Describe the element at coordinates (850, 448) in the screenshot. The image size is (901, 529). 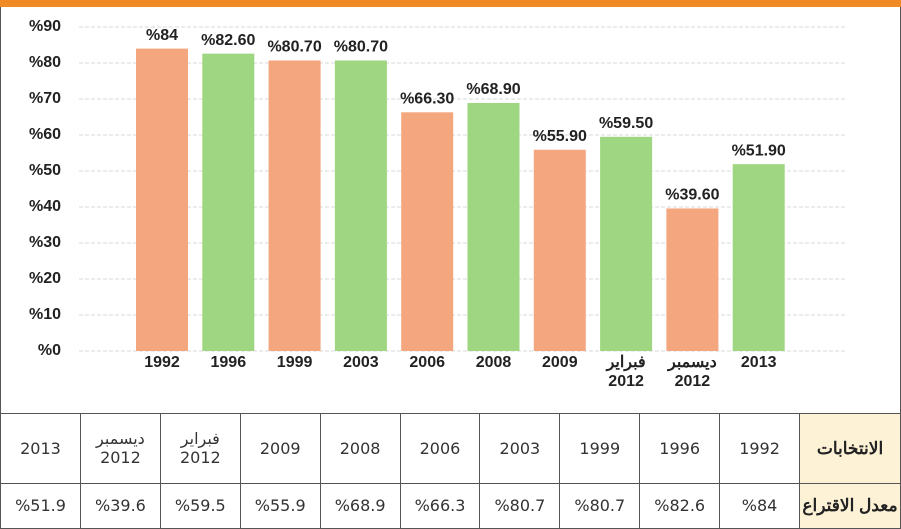
I see `table-header: الانتخابات` at that location.